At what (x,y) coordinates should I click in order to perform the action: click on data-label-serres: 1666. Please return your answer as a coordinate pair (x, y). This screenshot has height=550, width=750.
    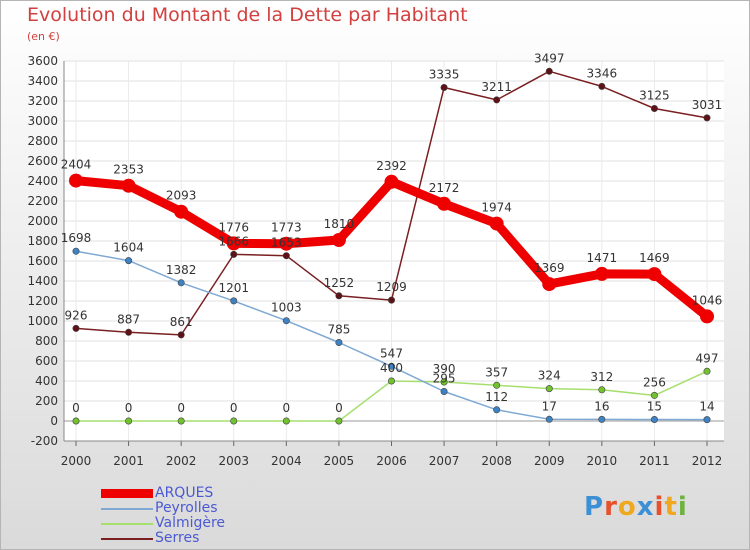
    Looking at the image, I should click on (233, 241).